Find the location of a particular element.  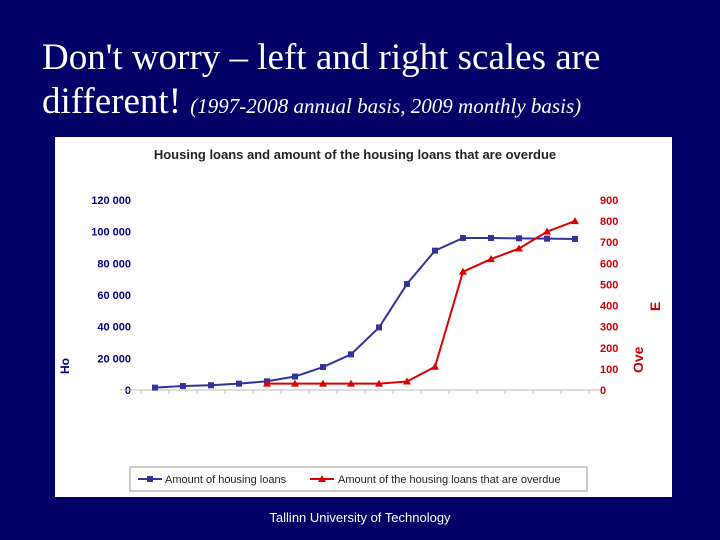

left-tick-label: 40 000 is located at coordinates (114, 328).